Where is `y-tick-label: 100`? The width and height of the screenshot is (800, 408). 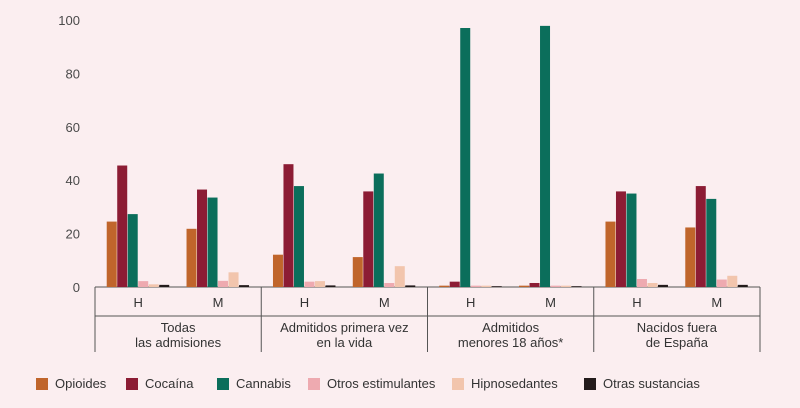
y-tick-label: 100 is located at coordinates (69, 20).